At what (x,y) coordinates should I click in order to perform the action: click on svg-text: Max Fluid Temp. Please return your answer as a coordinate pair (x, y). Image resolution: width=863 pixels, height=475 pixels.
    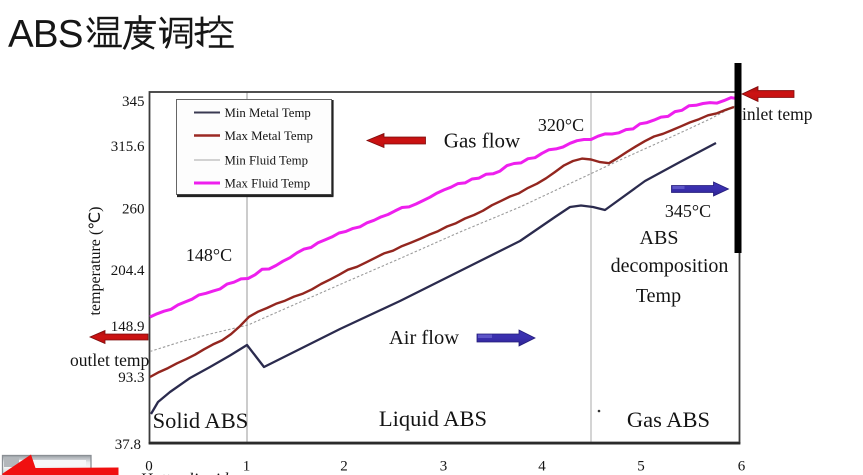
    Looking at the image, I should click on (268, 184).